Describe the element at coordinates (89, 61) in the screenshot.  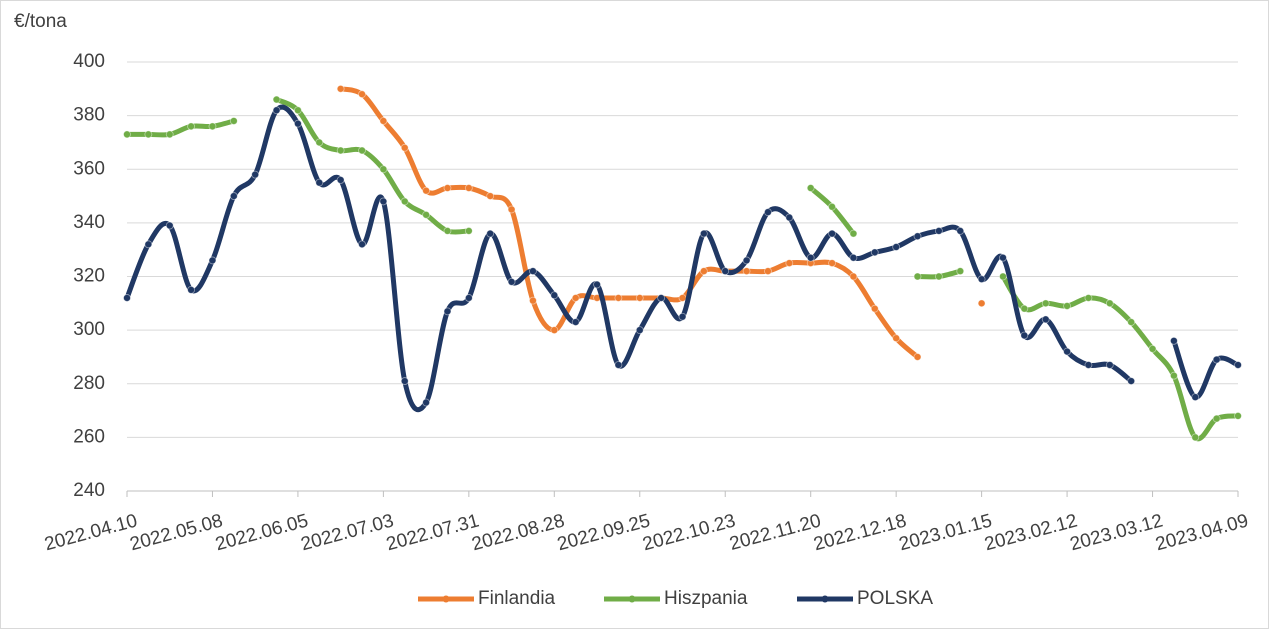
I see `y-tick-label: 400` at that location.